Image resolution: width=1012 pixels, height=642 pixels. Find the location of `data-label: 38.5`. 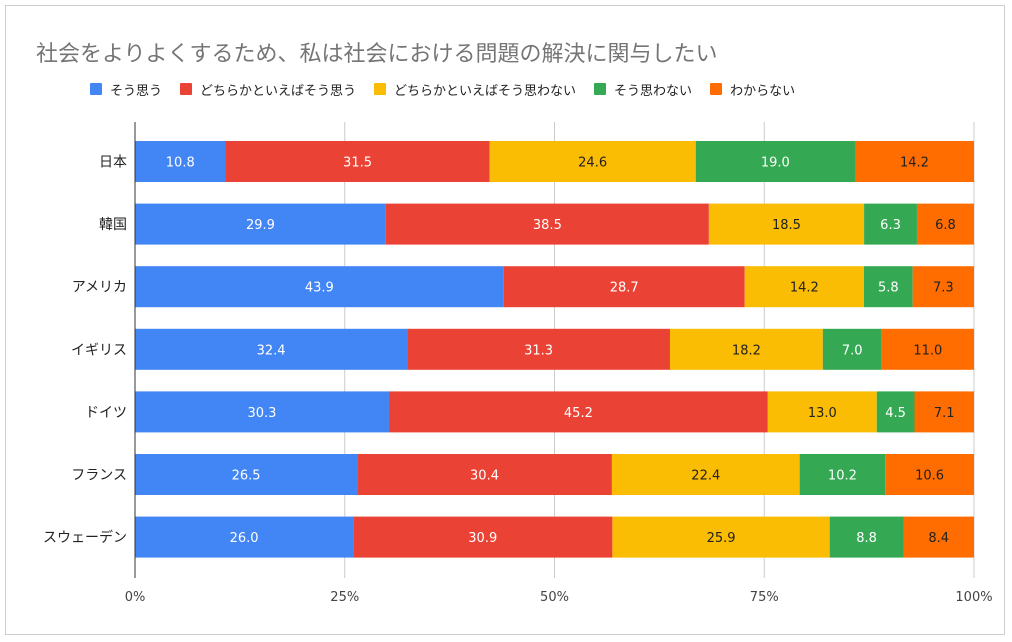

data-label: 38.5 is located at coordinates (547, 225).